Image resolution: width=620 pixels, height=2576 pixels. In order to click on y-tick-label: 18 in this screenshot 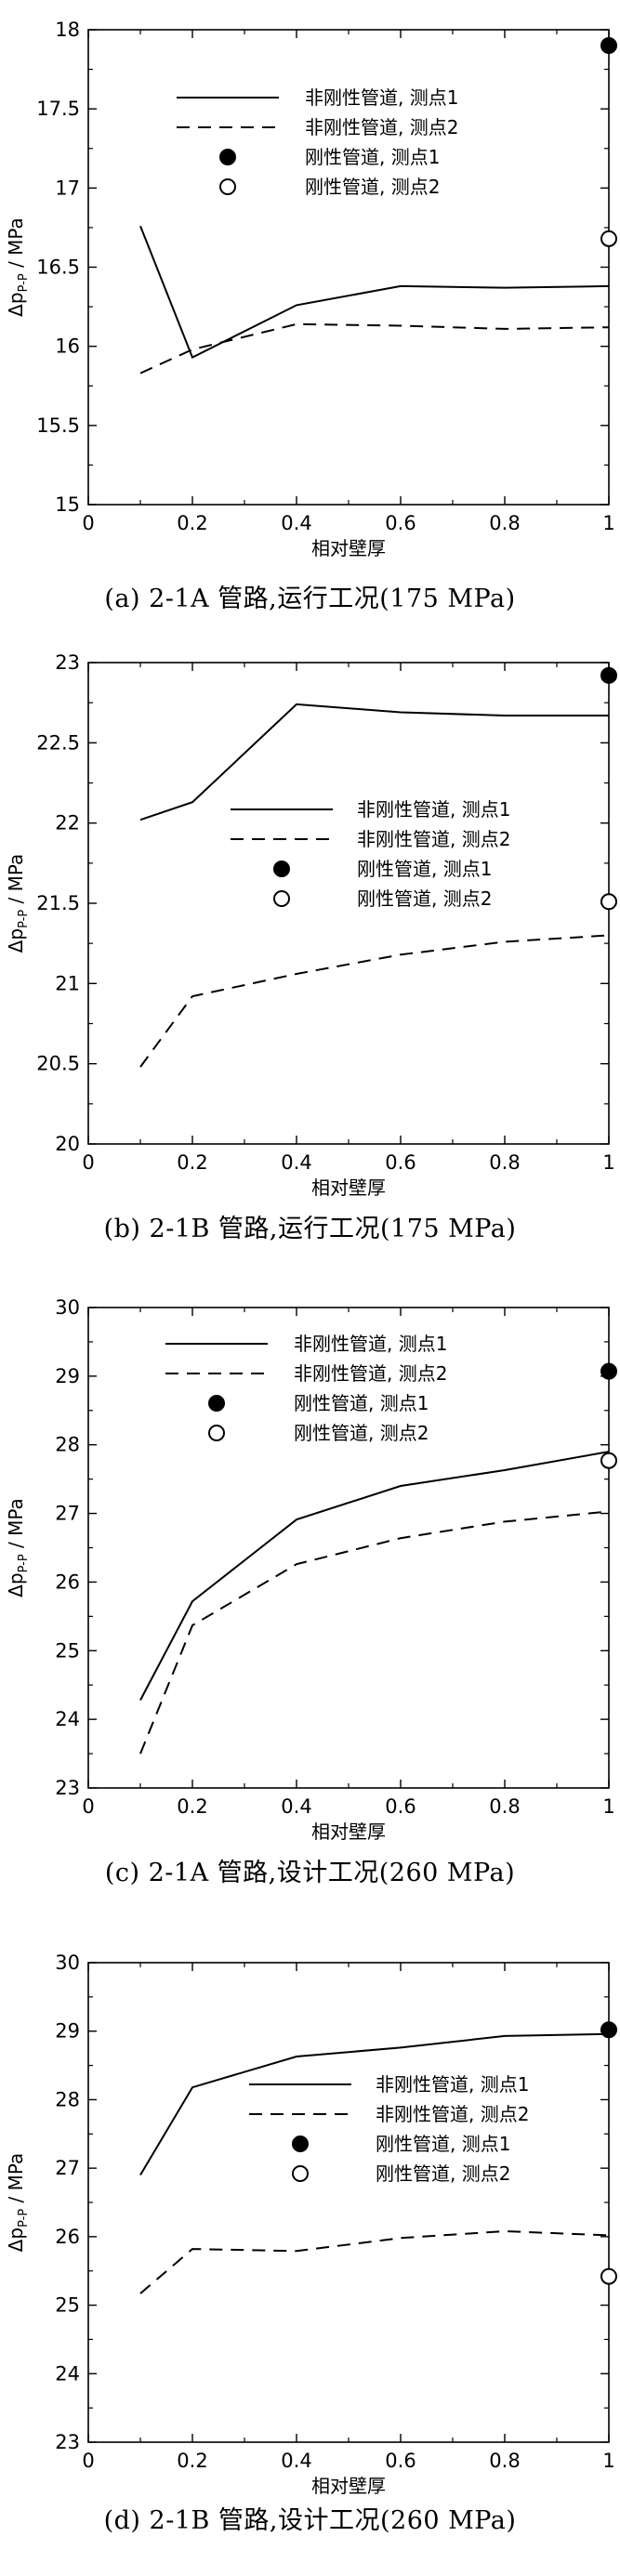, I will do `click(67, 30)`.